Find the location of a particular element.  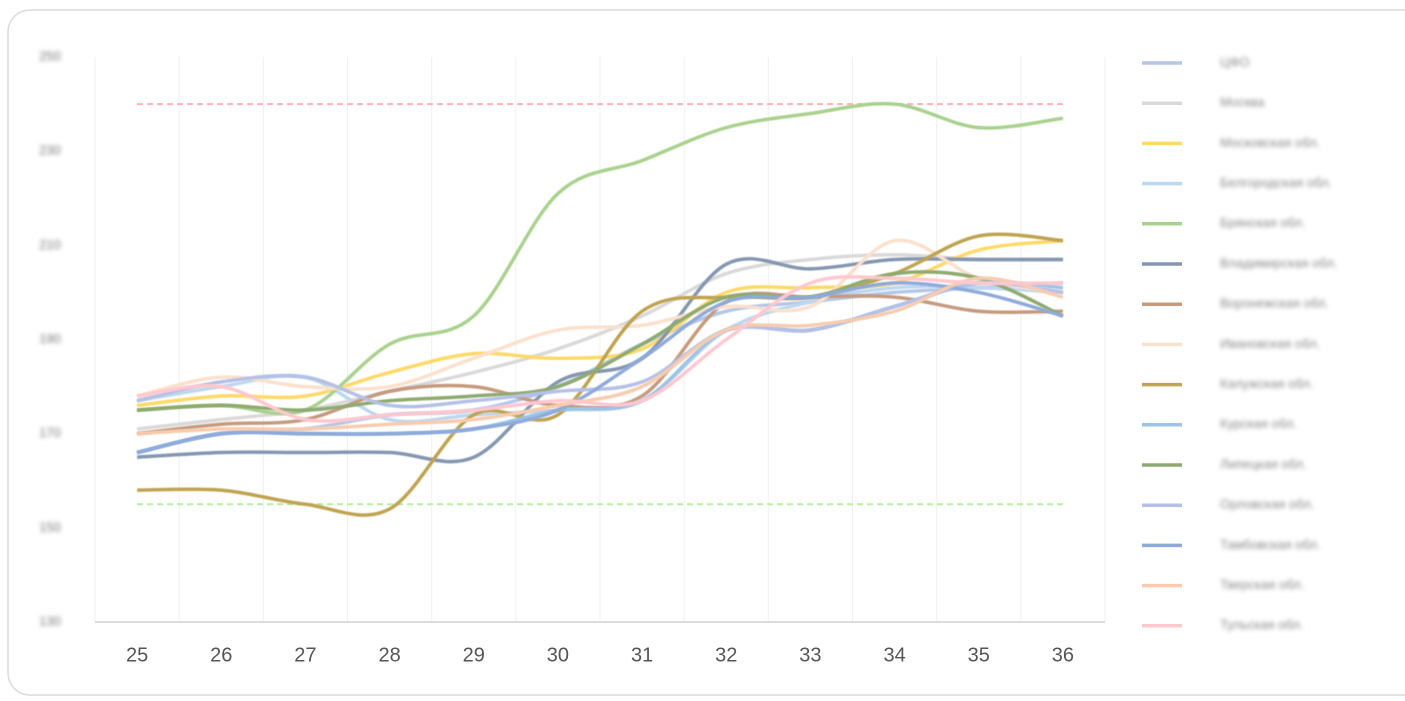

x-tick-label: 25 is located at coordinates (137, 655).